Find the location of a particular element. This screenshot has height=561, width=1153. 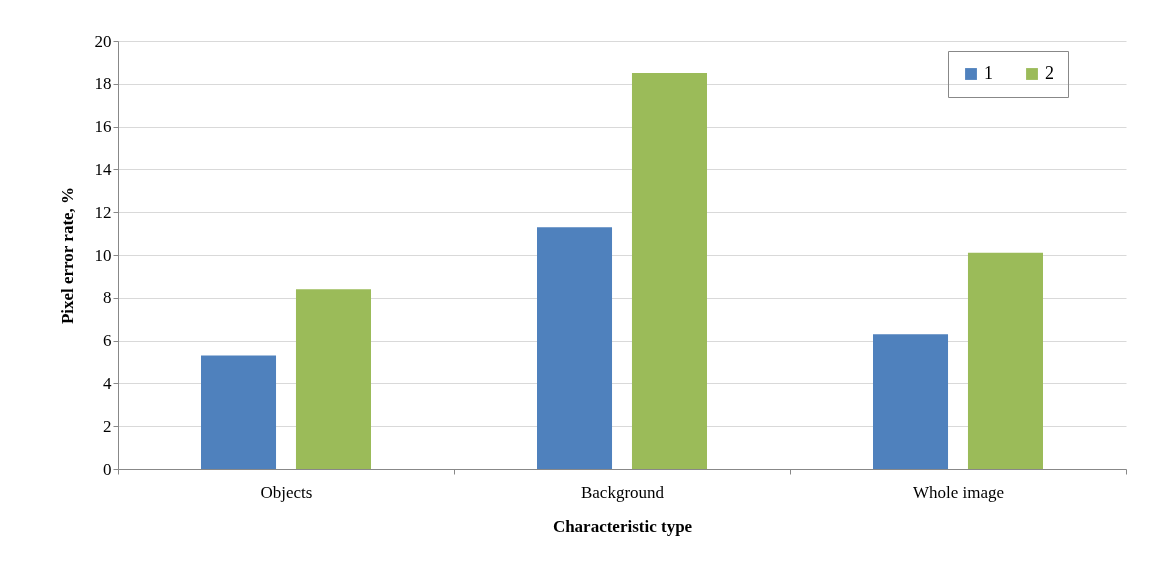

y-axis-title: Pixel error rate, % is located at coordinates (67, 255).